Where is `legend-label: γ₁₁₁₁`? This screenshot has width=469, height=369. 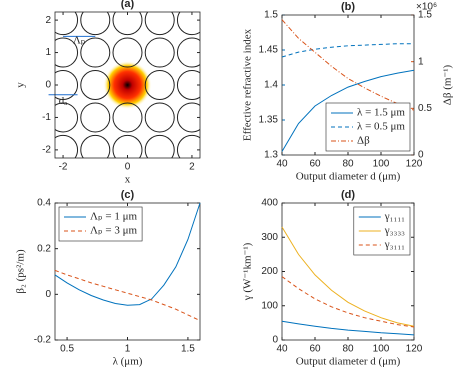
legend-label: γ₁₁₁₁ is located at coordinates (394, 217).